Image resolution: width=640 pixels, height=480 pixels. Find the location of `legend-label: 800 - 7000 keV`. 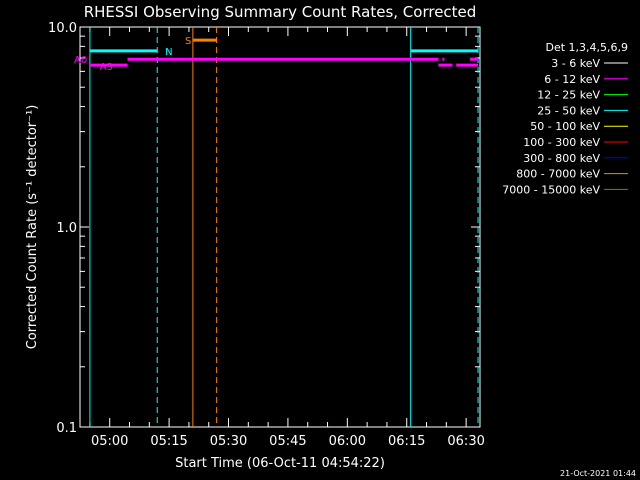

legend-label: 800 - 7000 keV is located at coordinates (558, 174).